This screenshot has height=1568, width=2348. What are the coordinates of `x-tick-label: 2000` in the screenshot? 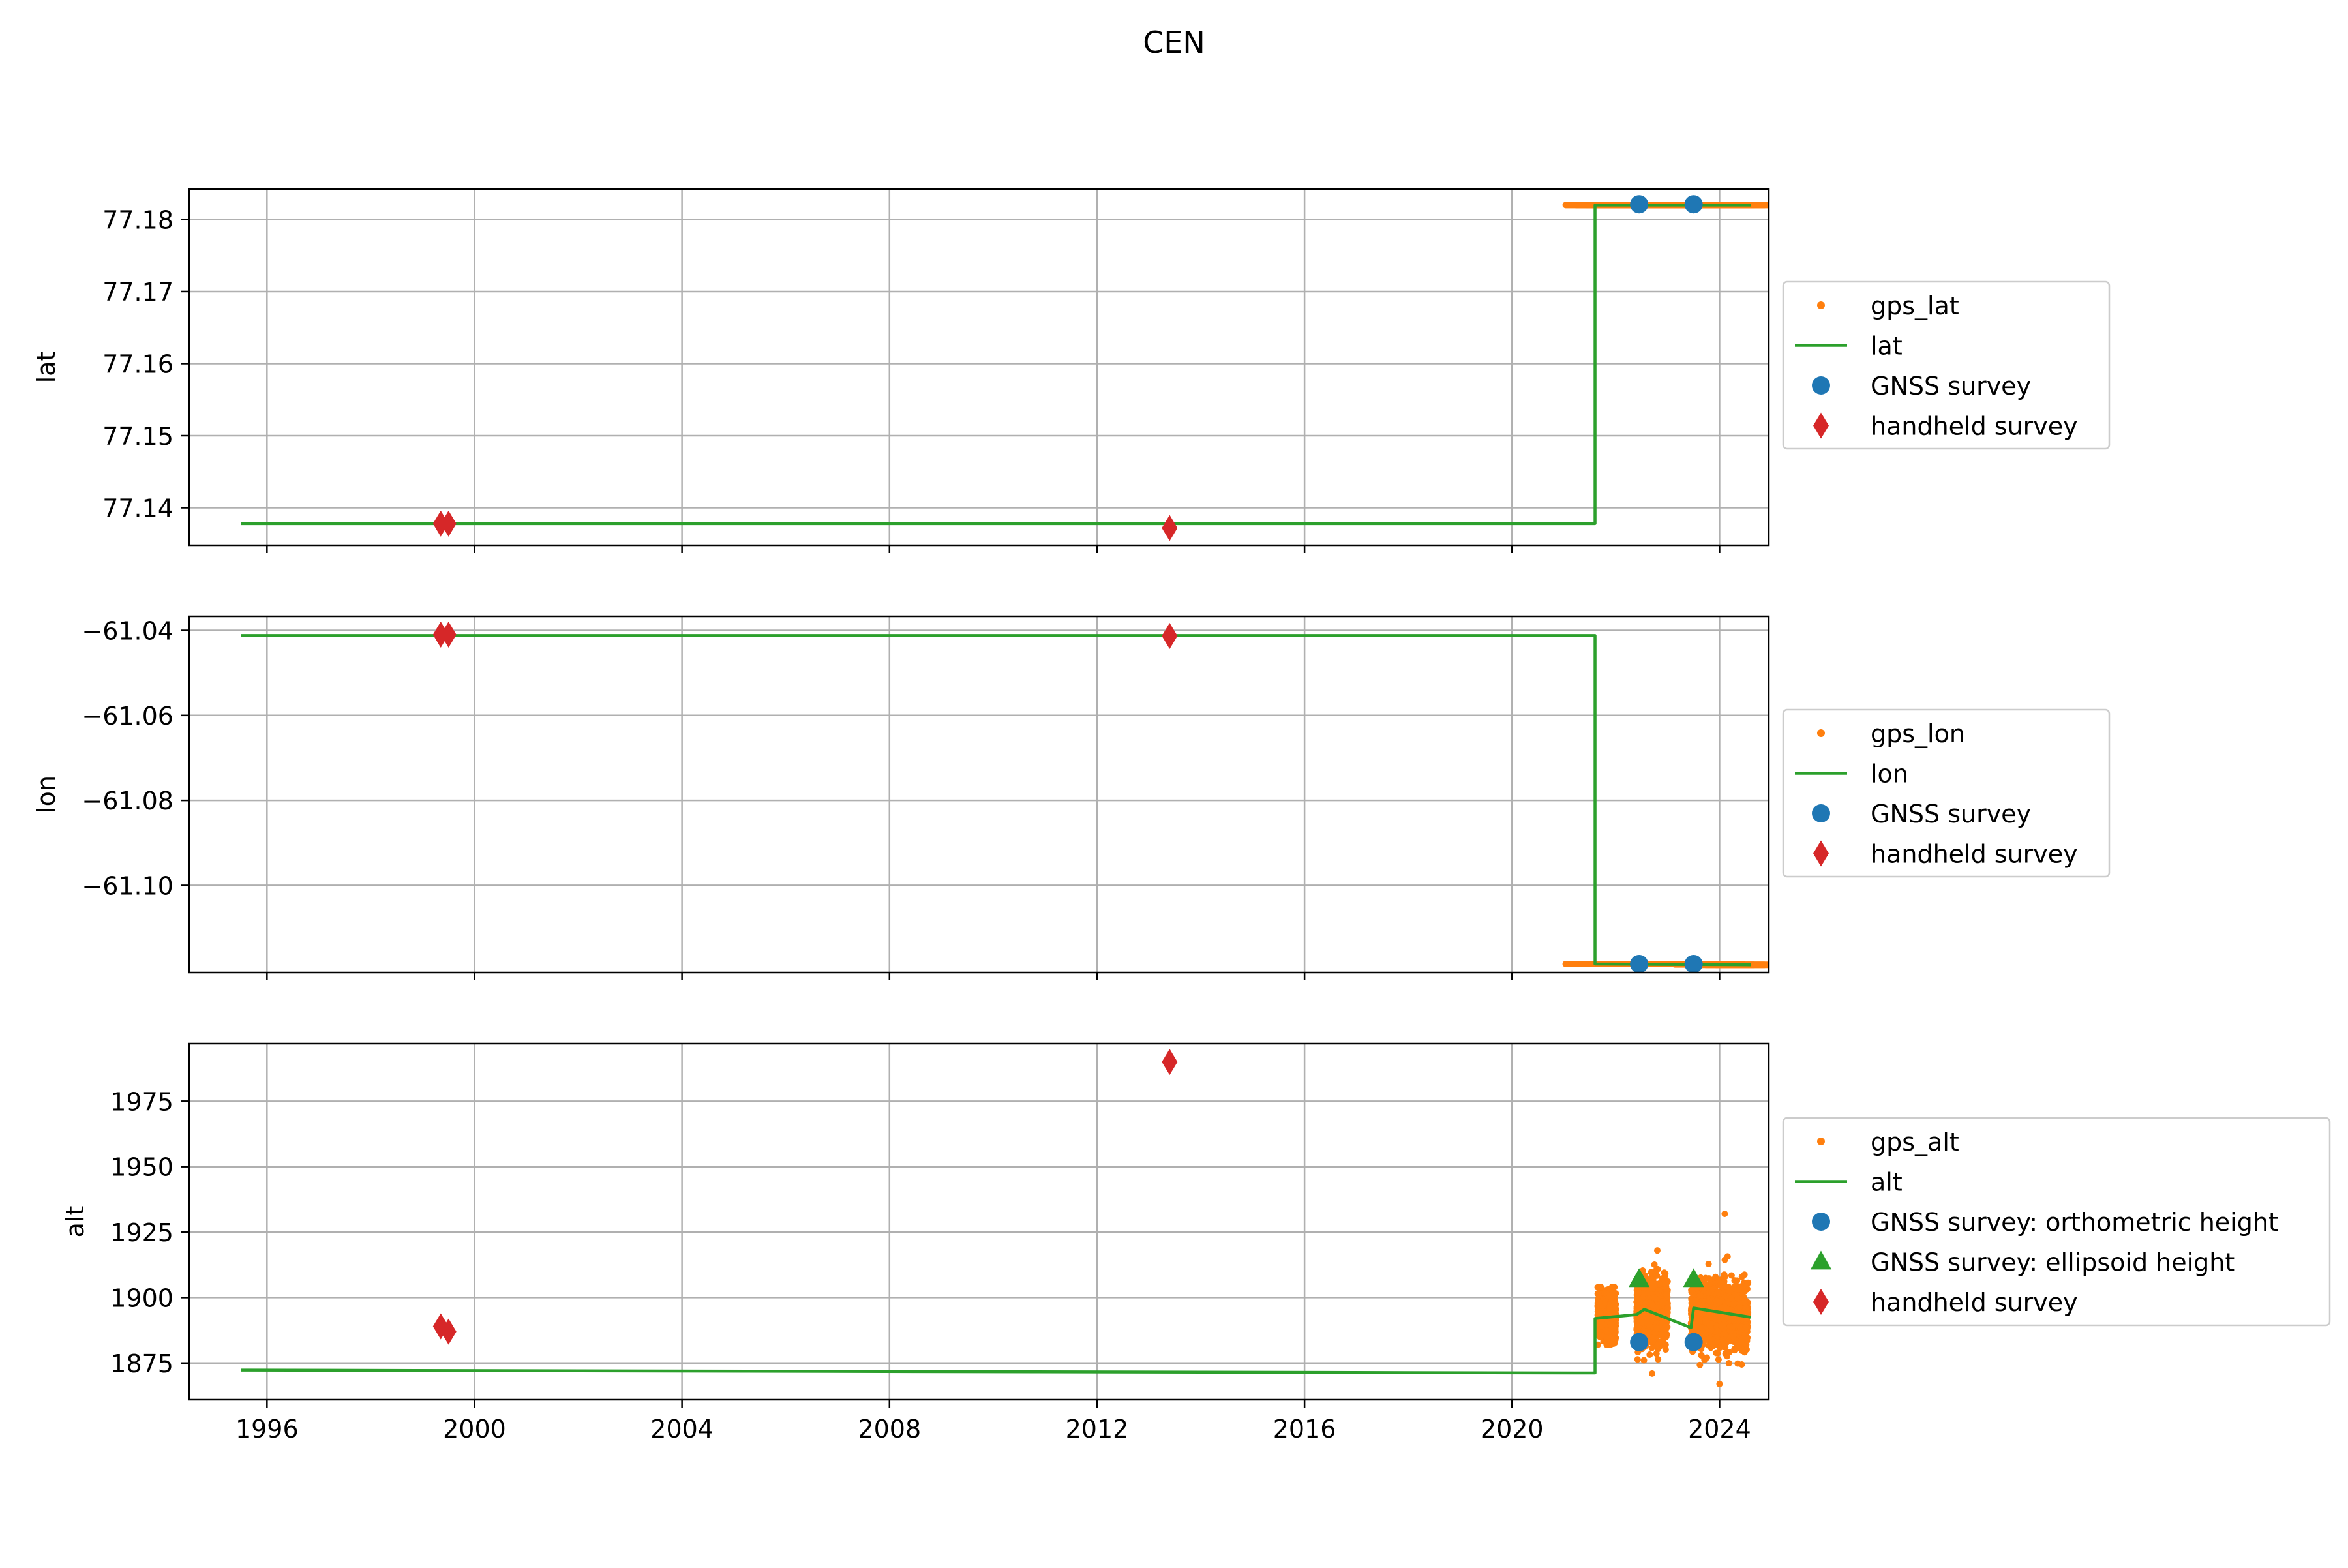 It's located at (475, 1429).